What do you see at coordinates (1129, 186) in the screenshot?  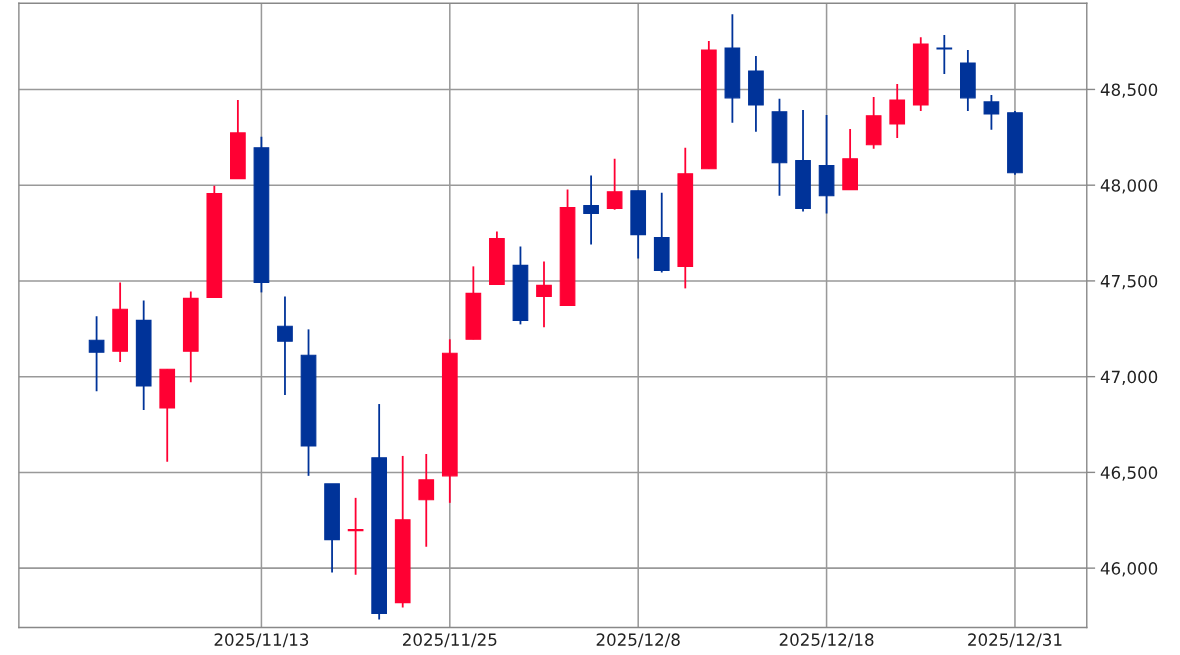 I see `y-tick-label: 48,000` at bounding box center [1129, 186].